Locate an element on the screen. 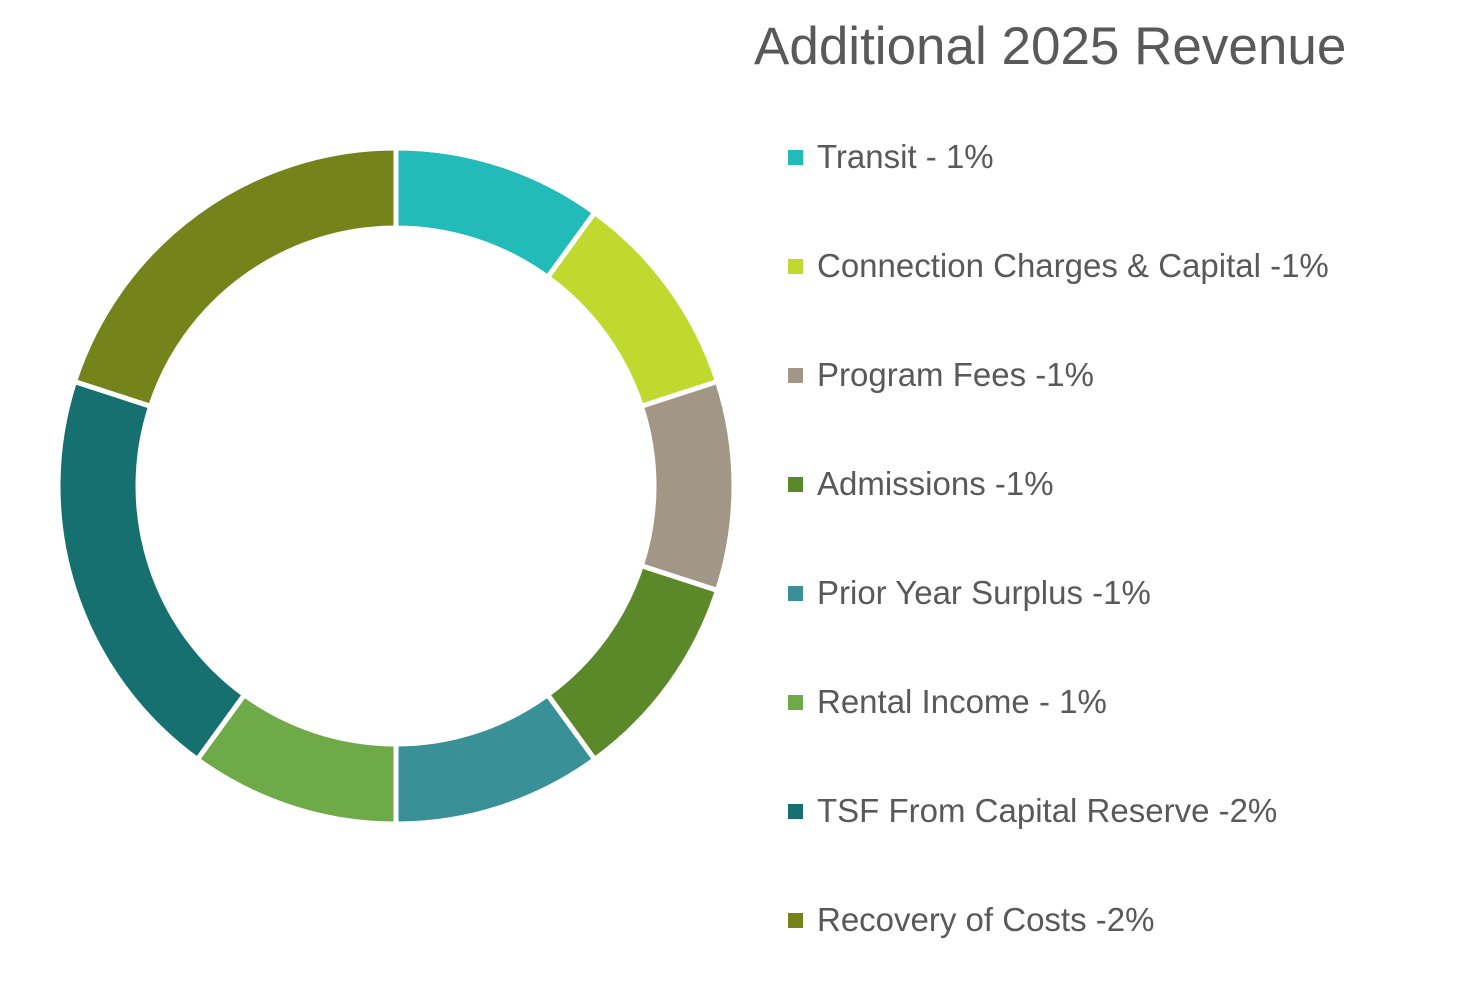  legend-label: Admissions -1% is located at coordinates (935, 483).